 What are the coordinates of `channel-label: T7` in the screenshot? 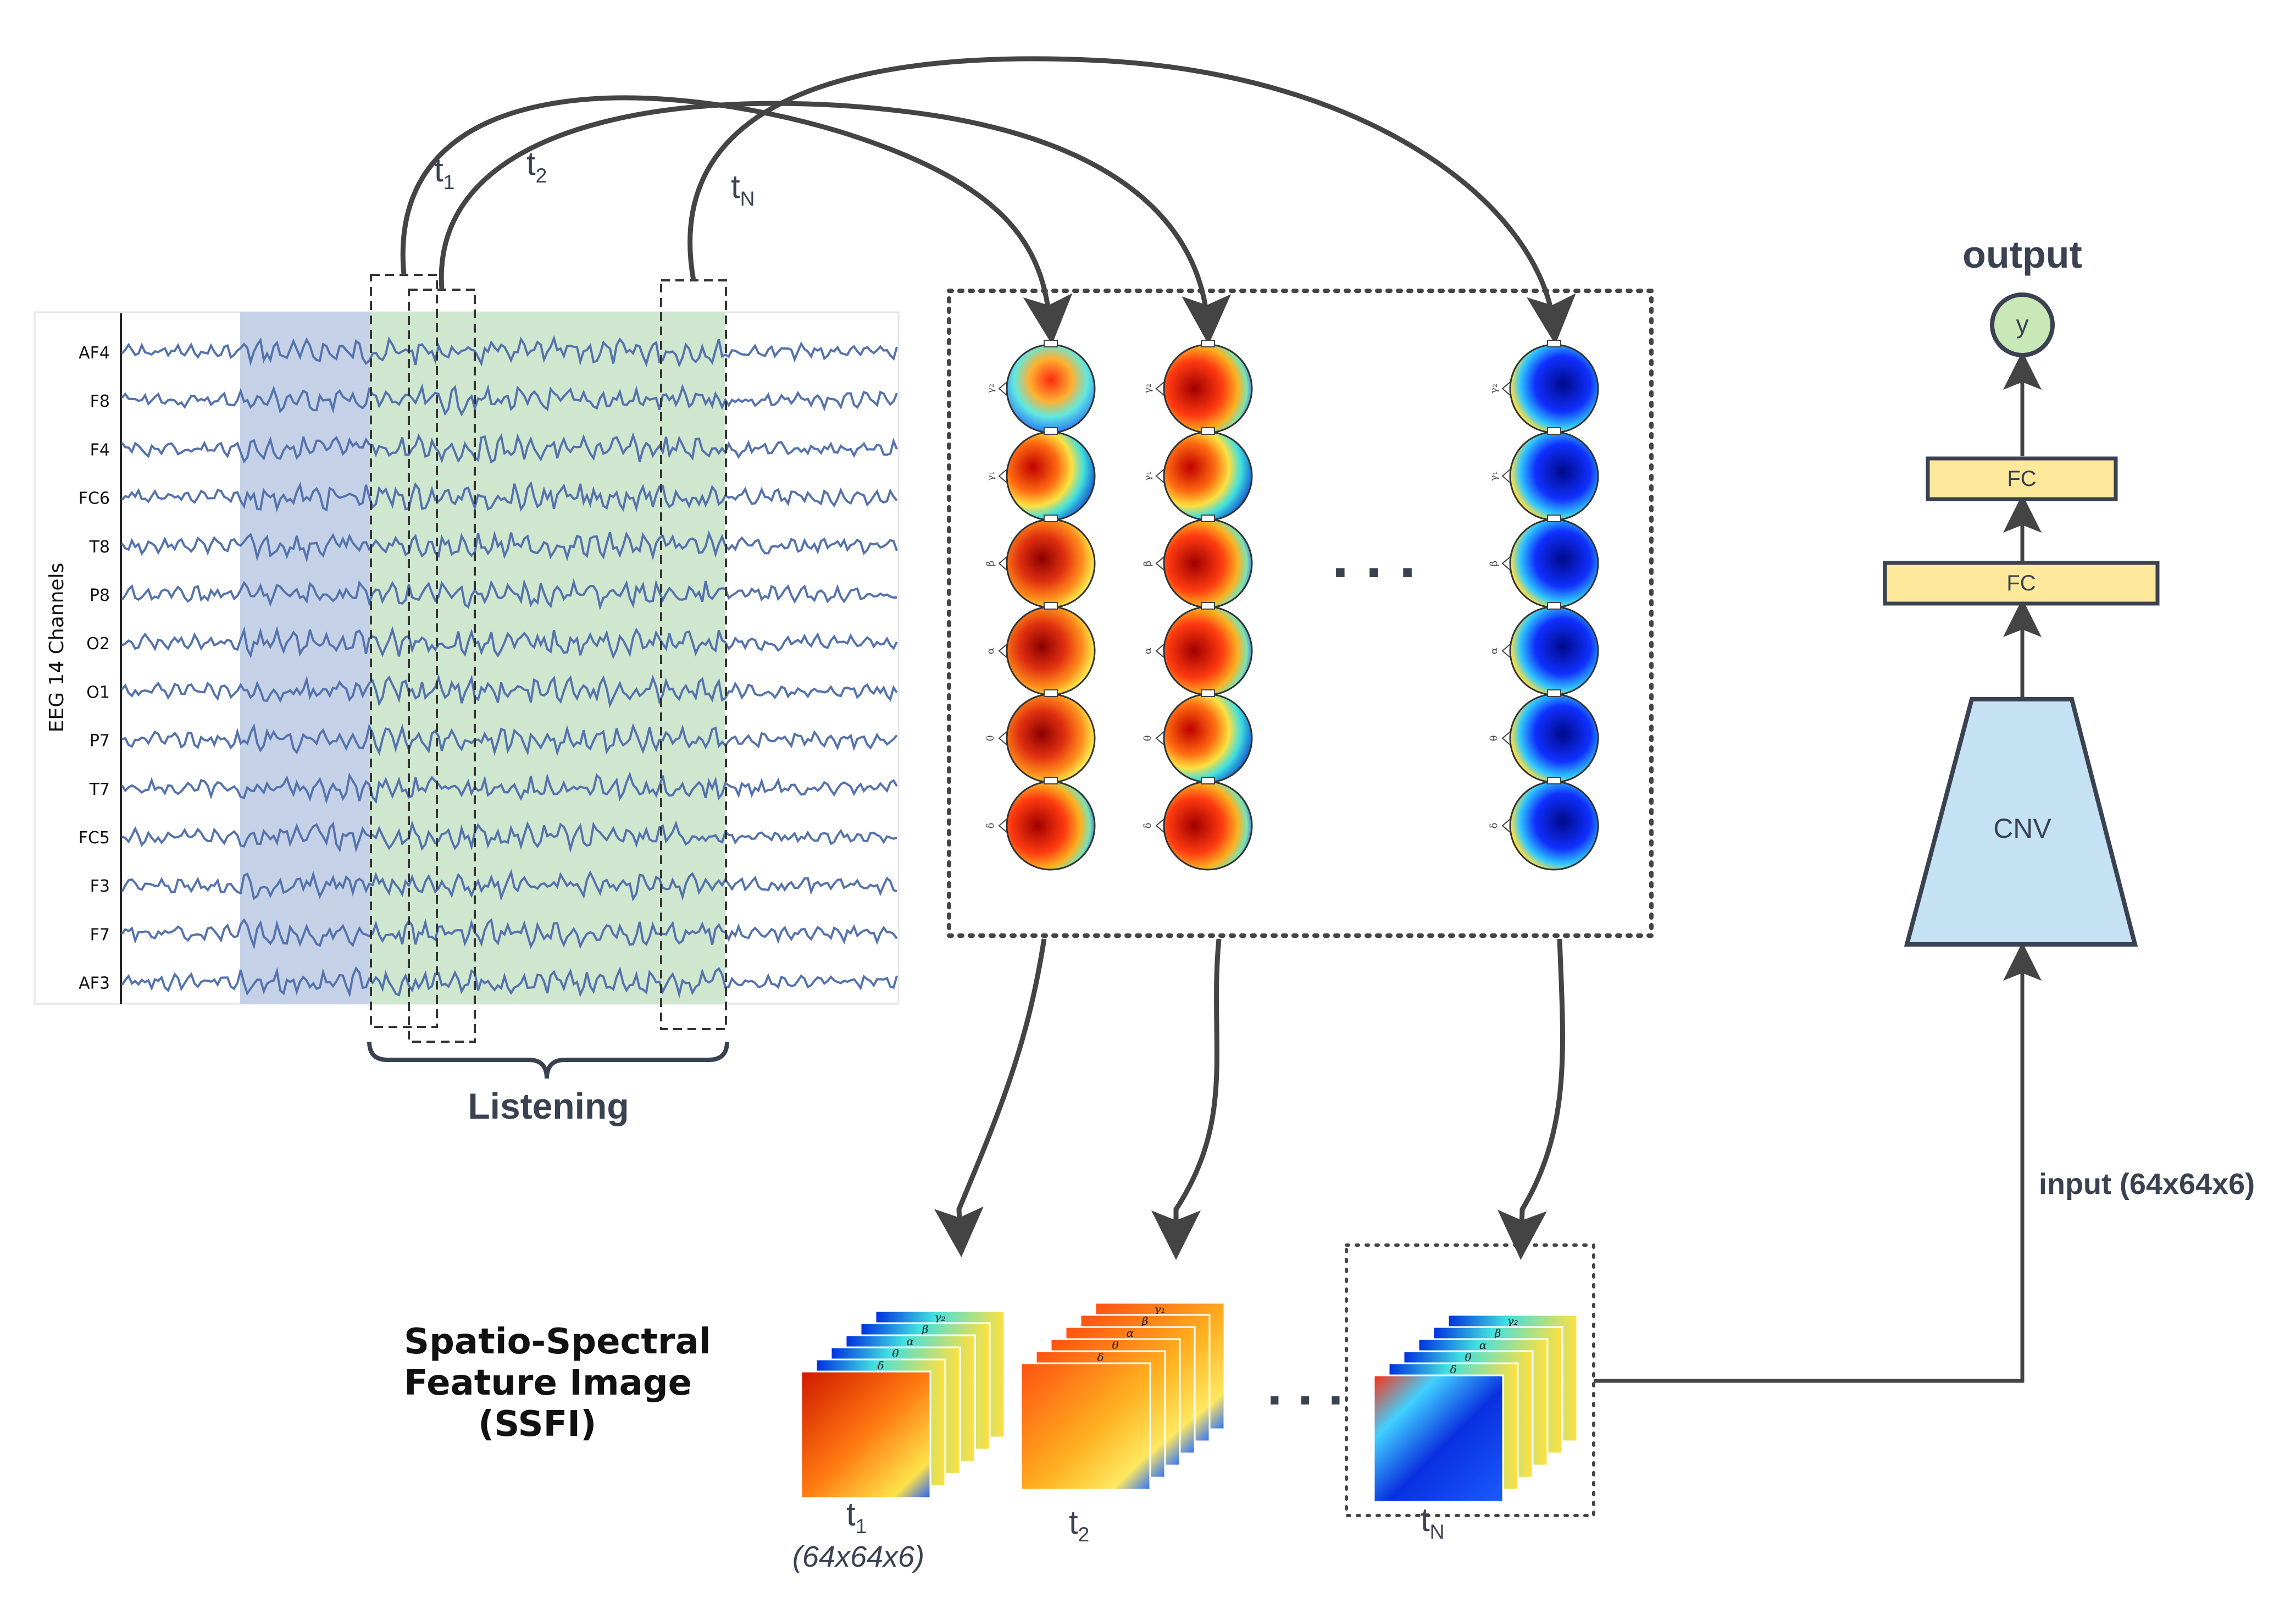 It's located at (99, 789).